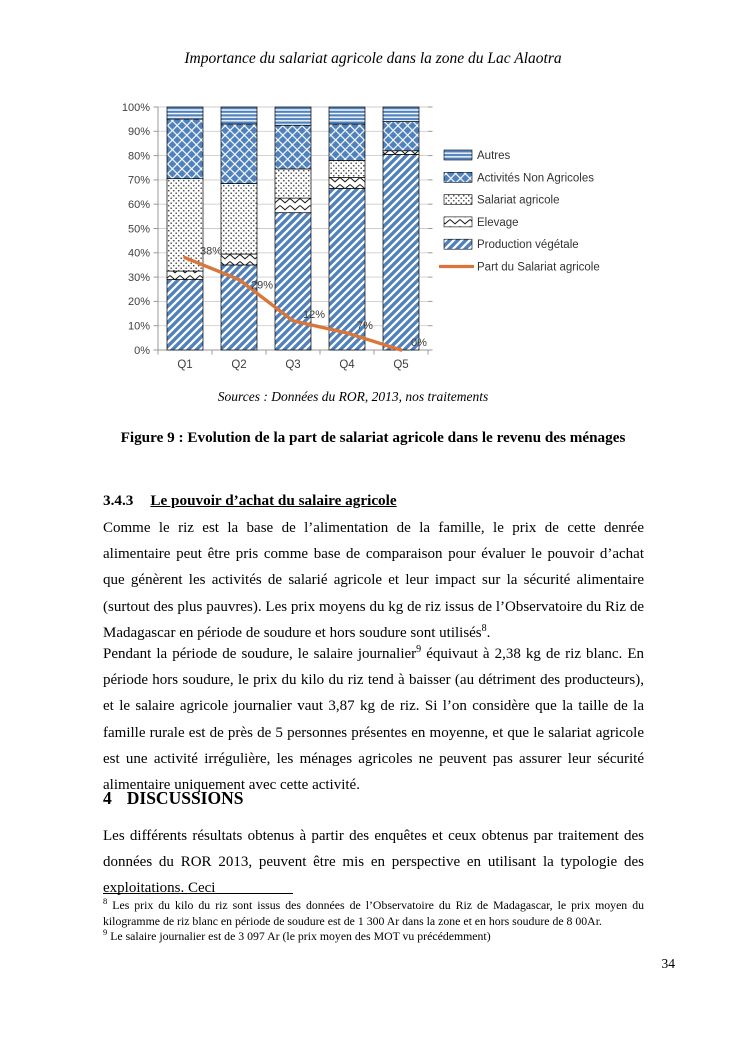 This screenshot has height=1053, width=745. Describe the element at coordinates (488, 632) in the screenshot. I see `paragraph-text: .` at that location.